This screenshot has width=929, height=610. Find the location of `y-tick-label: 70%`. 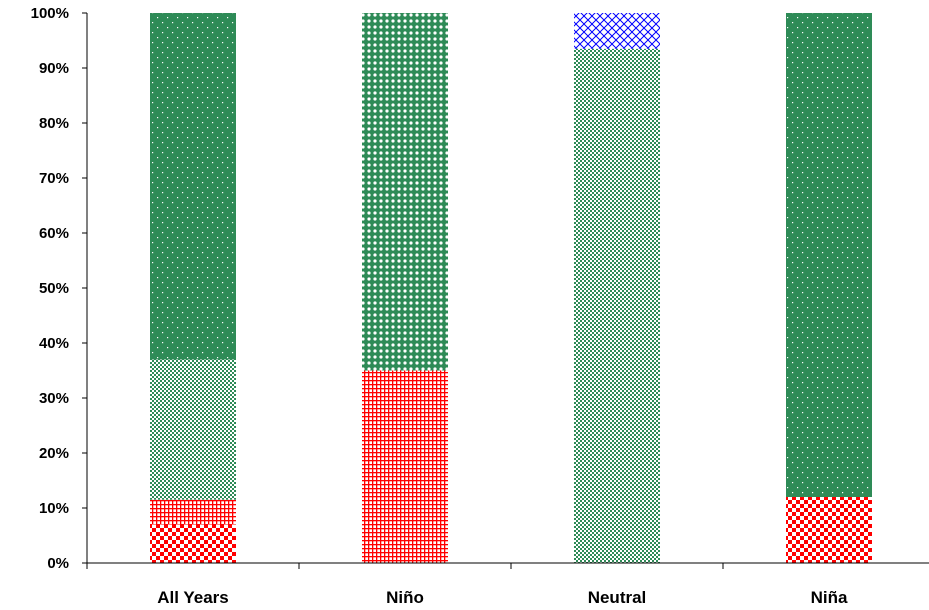

y-tick-label: 70% is located at coordinates (54, 178).